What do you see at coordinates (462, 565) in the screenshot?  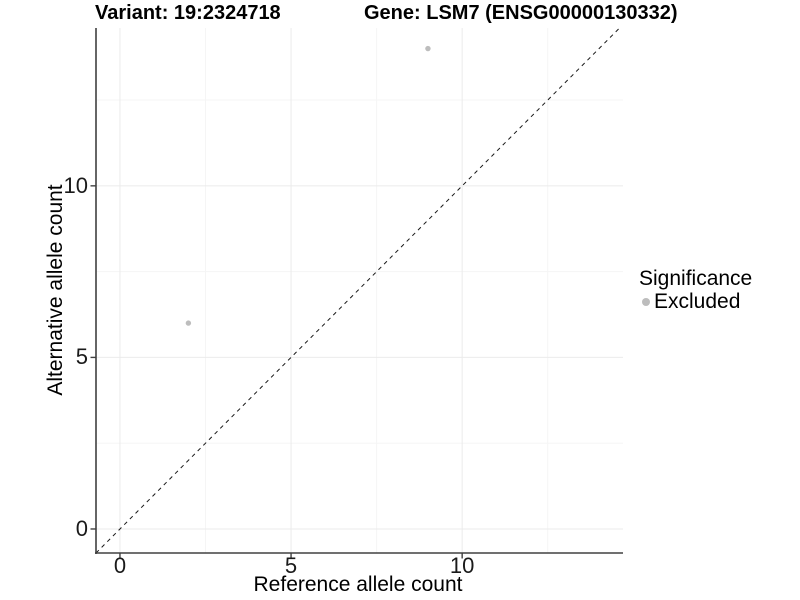 I see `x-tick-label: 10` at bounding box center [462, 565].